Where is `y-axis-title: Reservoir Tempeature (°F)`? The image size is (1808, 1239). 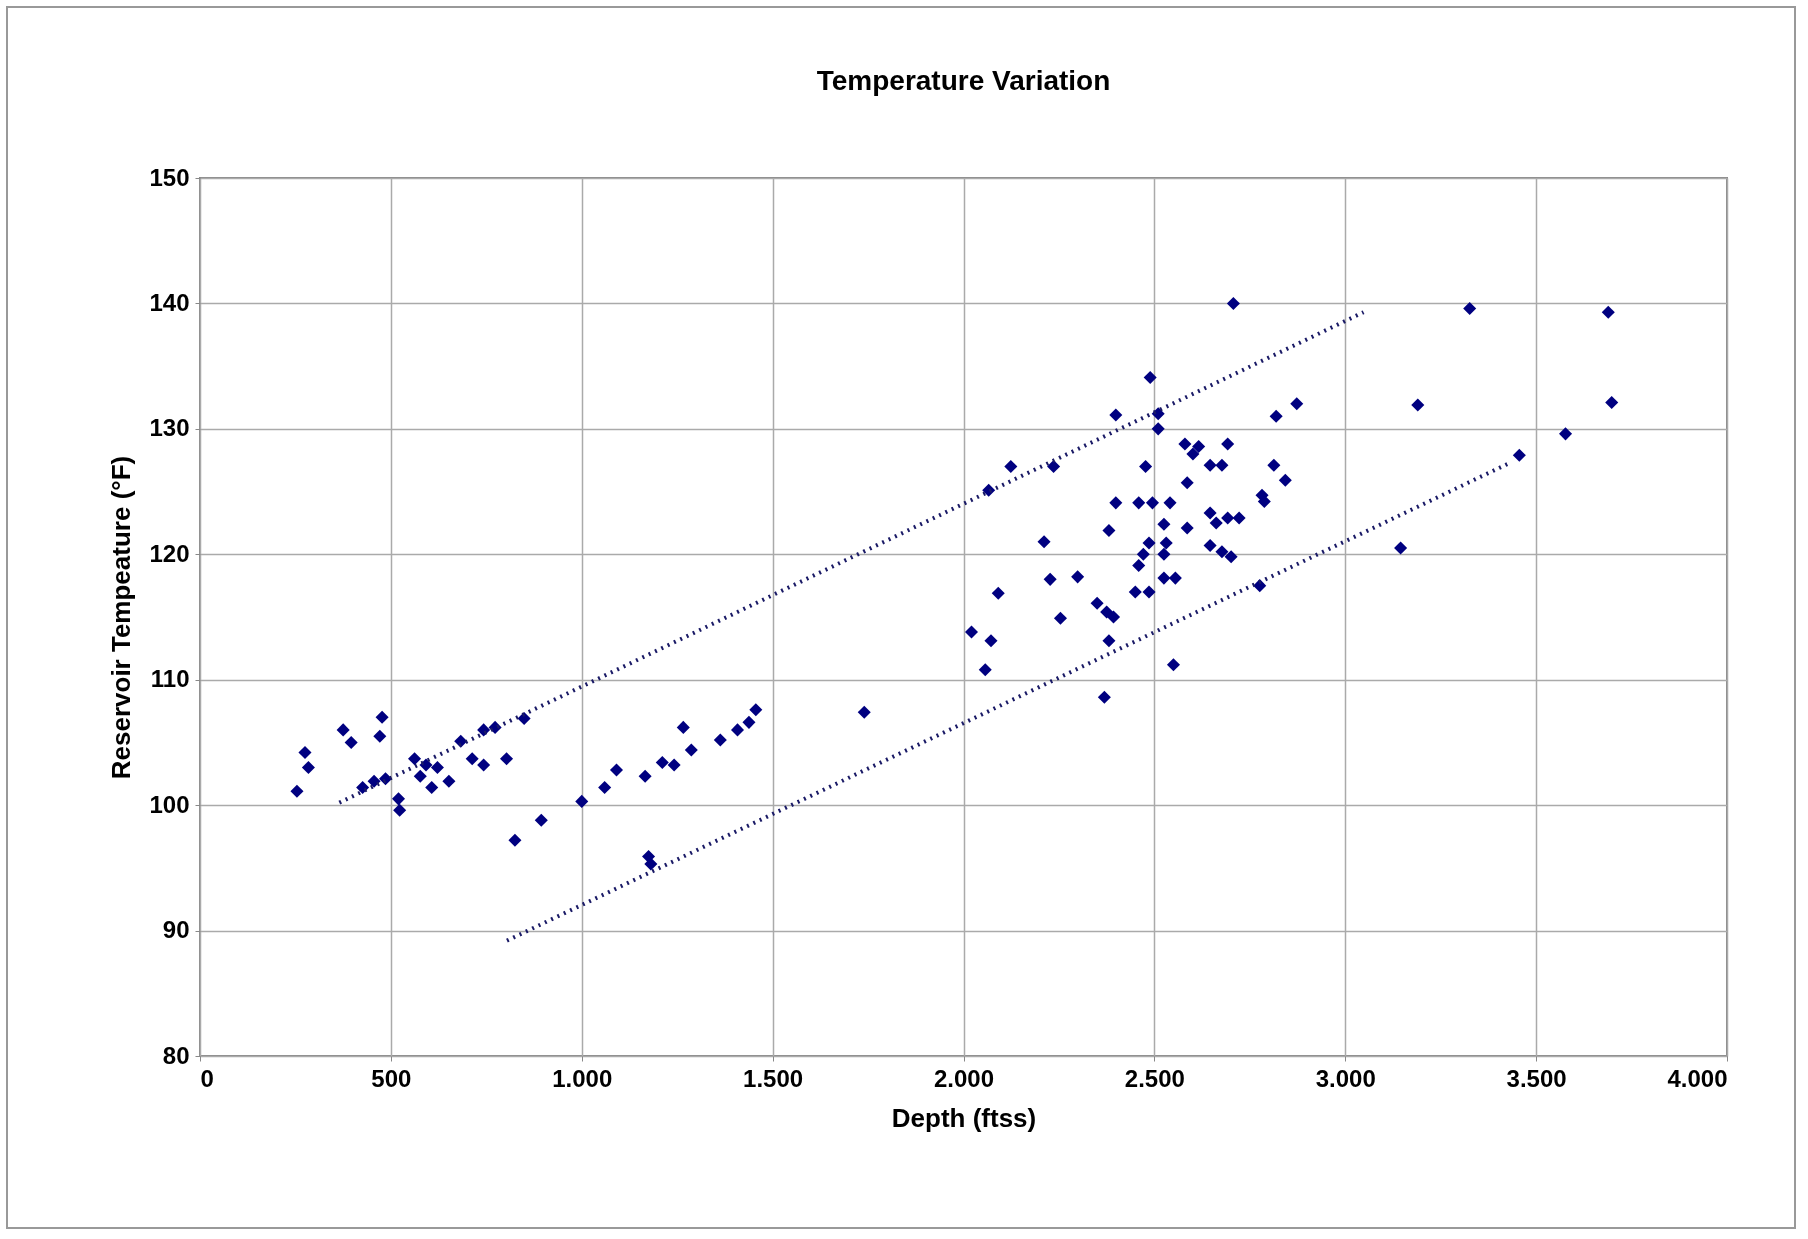 y-axis-title: Reservoir Tempeature (°F) is located at coordinates (121, 617).